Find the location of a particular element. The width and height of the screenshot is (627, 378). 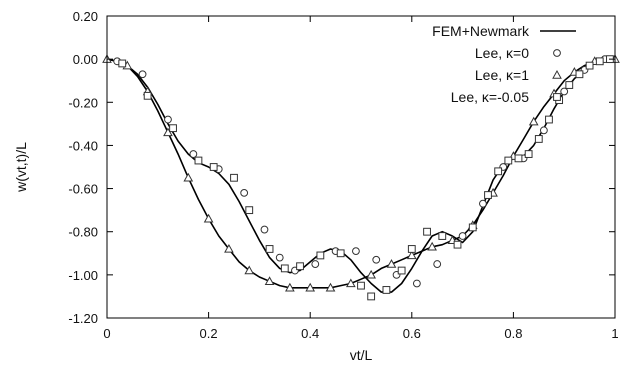

legend-label-lee-k1: Lee, κ=1 is located at coordinates (502, 75).